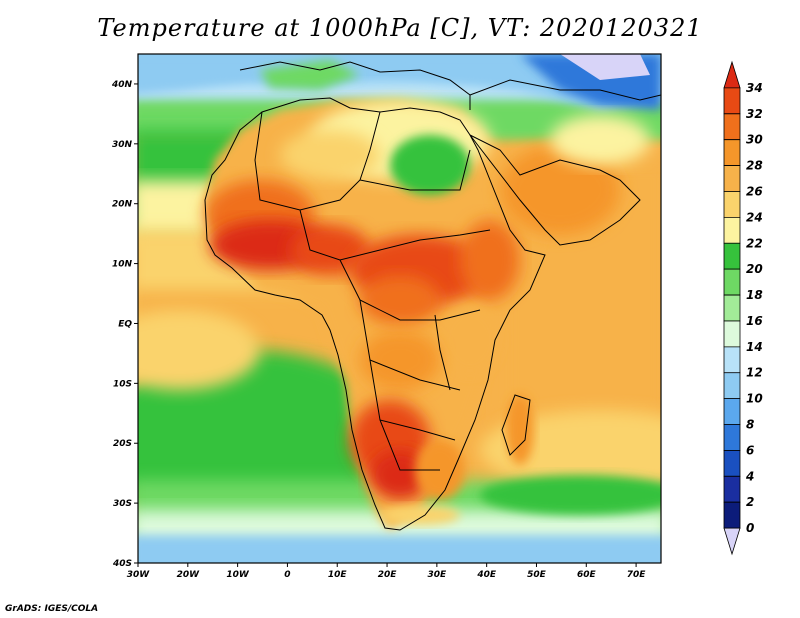 The height and width of the screenshot is (618, 800). I want to click on colorbar-label: 28, so click(754, 166).